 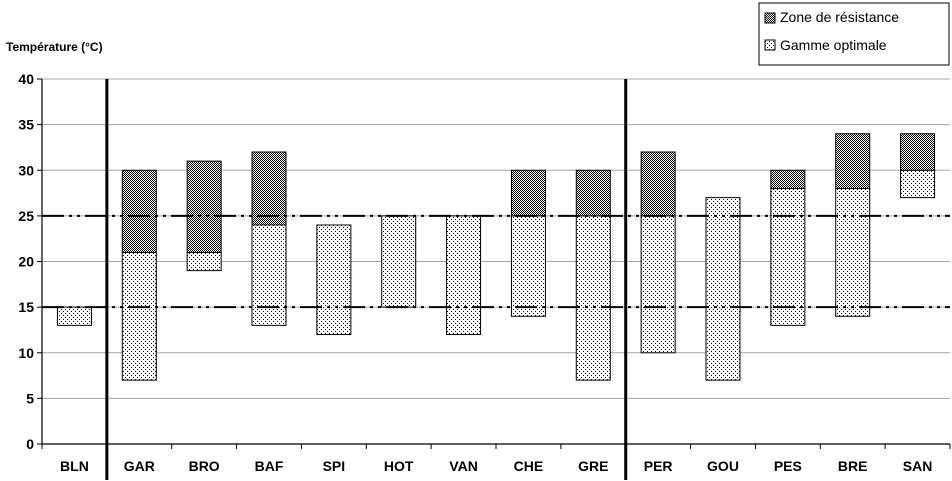 I want to click on y-tick-label: 40, so click(x=26, y=79).